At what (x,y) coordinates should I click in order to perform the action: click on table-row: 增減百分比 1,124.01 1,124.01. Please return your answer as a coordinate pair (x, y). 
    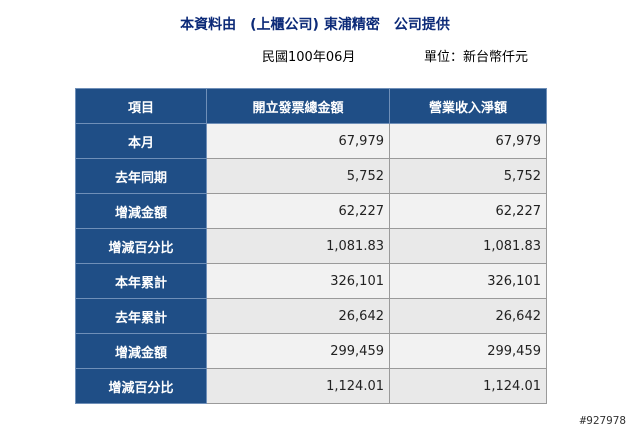
    Looking at the image, I should click on (311, 386).